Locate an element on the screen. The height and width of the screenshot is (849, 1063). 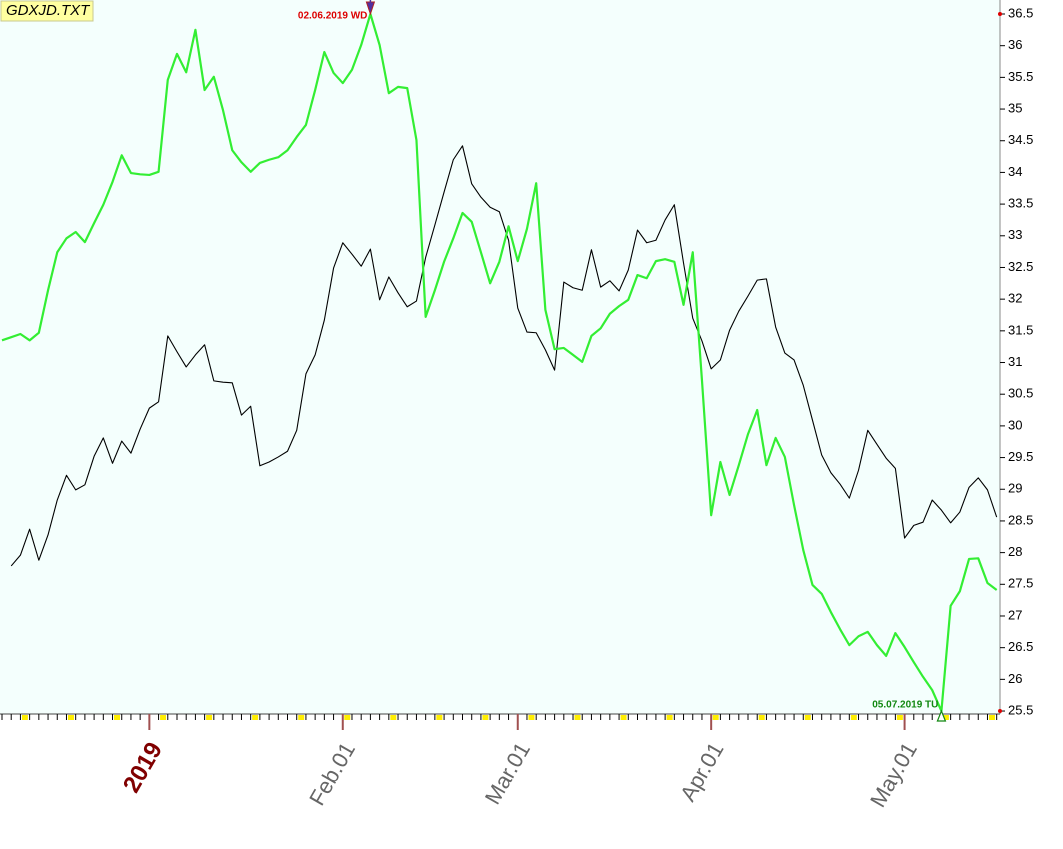
x-tick-label: Apr.01 is located at coordinates (701, 772).